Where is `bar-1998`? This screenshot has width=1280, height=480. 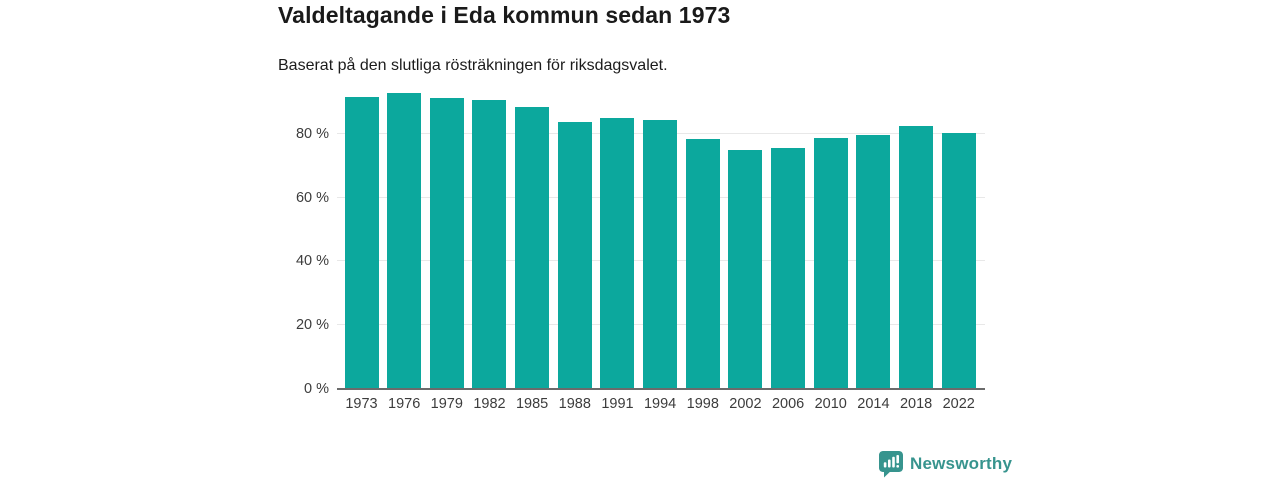 bar-1998 is located at coordinates (702, 264).